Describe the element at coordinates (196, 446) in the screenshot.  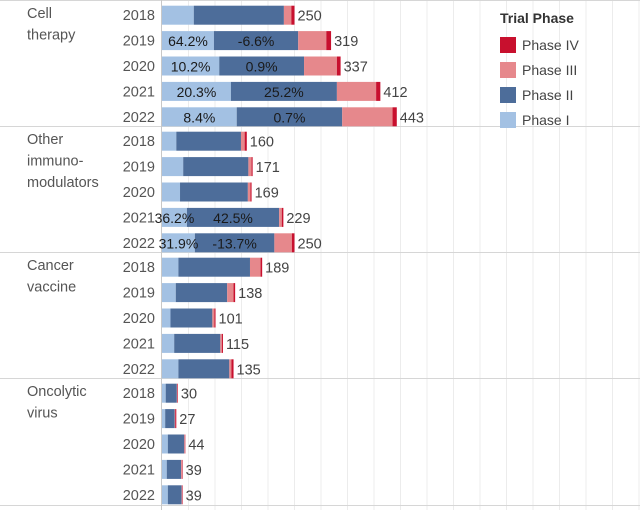
I see `total-label: 44` at that location.